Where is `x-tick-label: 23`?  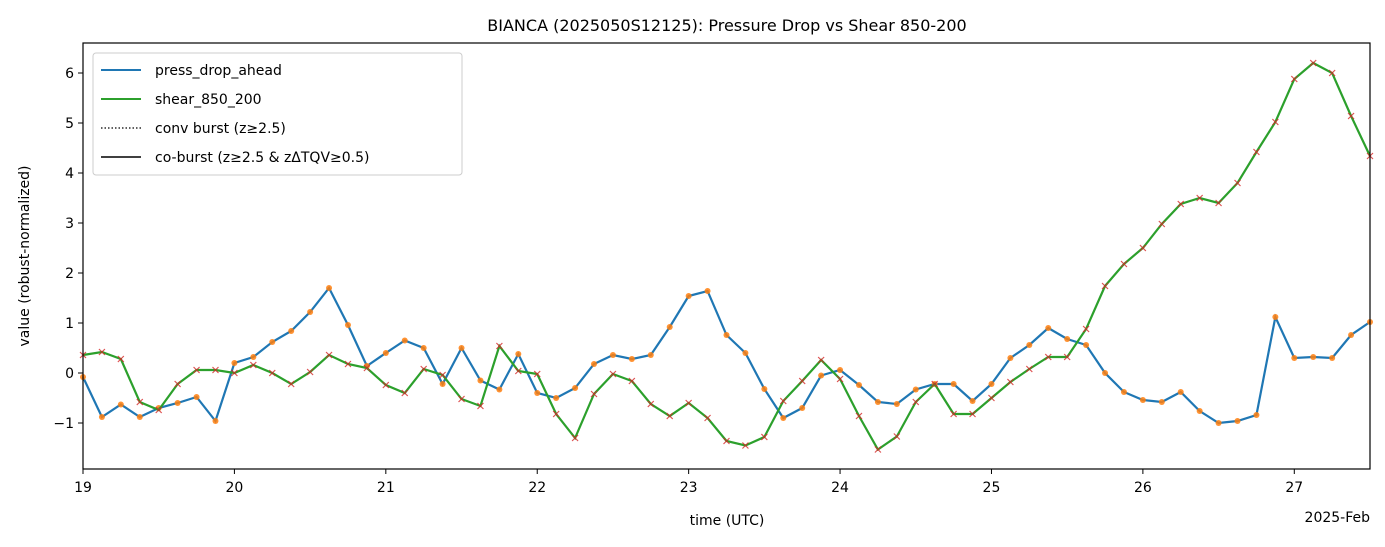
x-tick-label: 23 is located at coordinates (689, 488).